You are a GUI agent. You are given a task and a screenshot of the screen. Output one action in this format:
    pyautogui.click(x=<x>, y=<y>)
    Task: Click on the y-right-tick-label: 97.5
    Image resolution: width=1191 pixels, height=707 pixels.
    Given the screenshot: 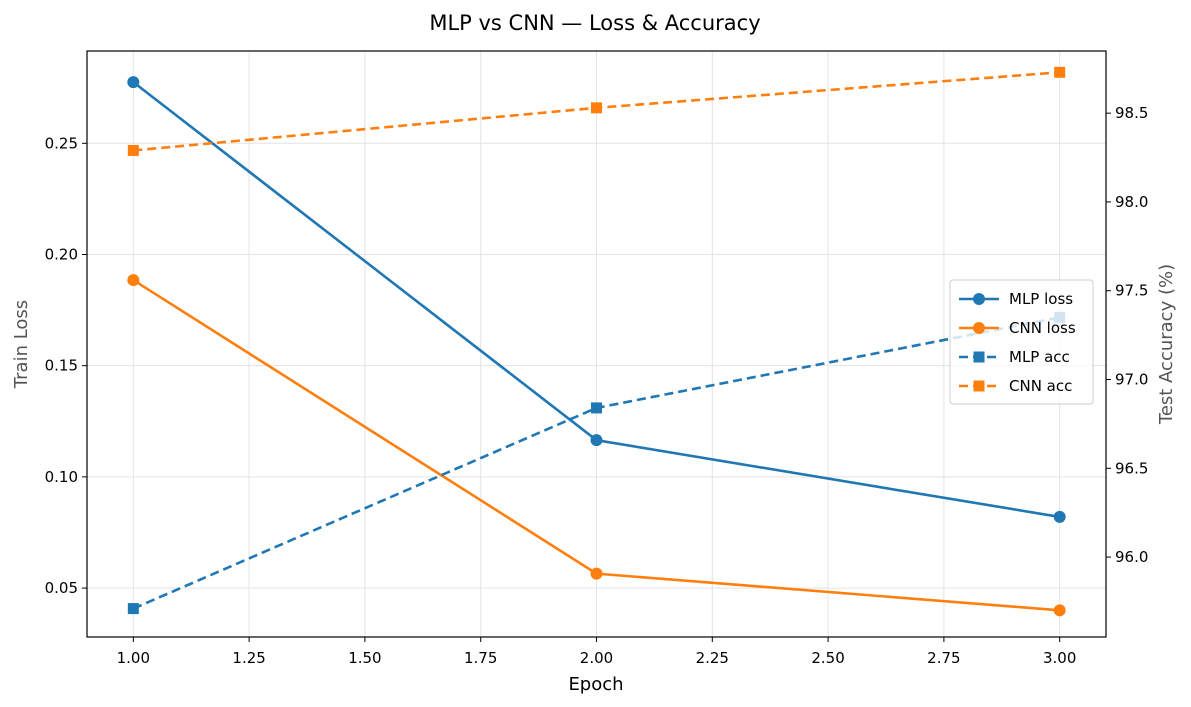 What is the action you would take?
    pyautogui.click(x=1131, y=291)
    